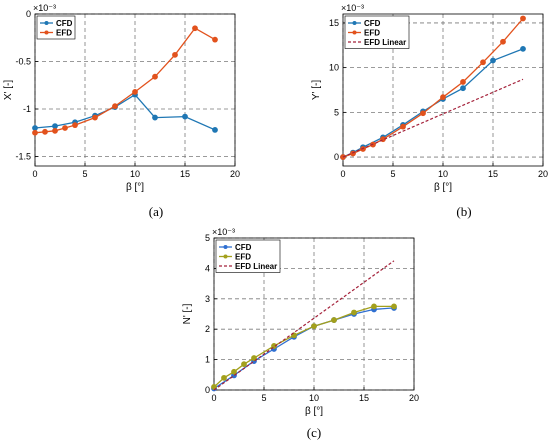 This screenshot has height=446, width=550. What do you see at coordinates (334, 68) in the screenshot?
I see `y-tick-label: 10` at bounding box center [334, 68].